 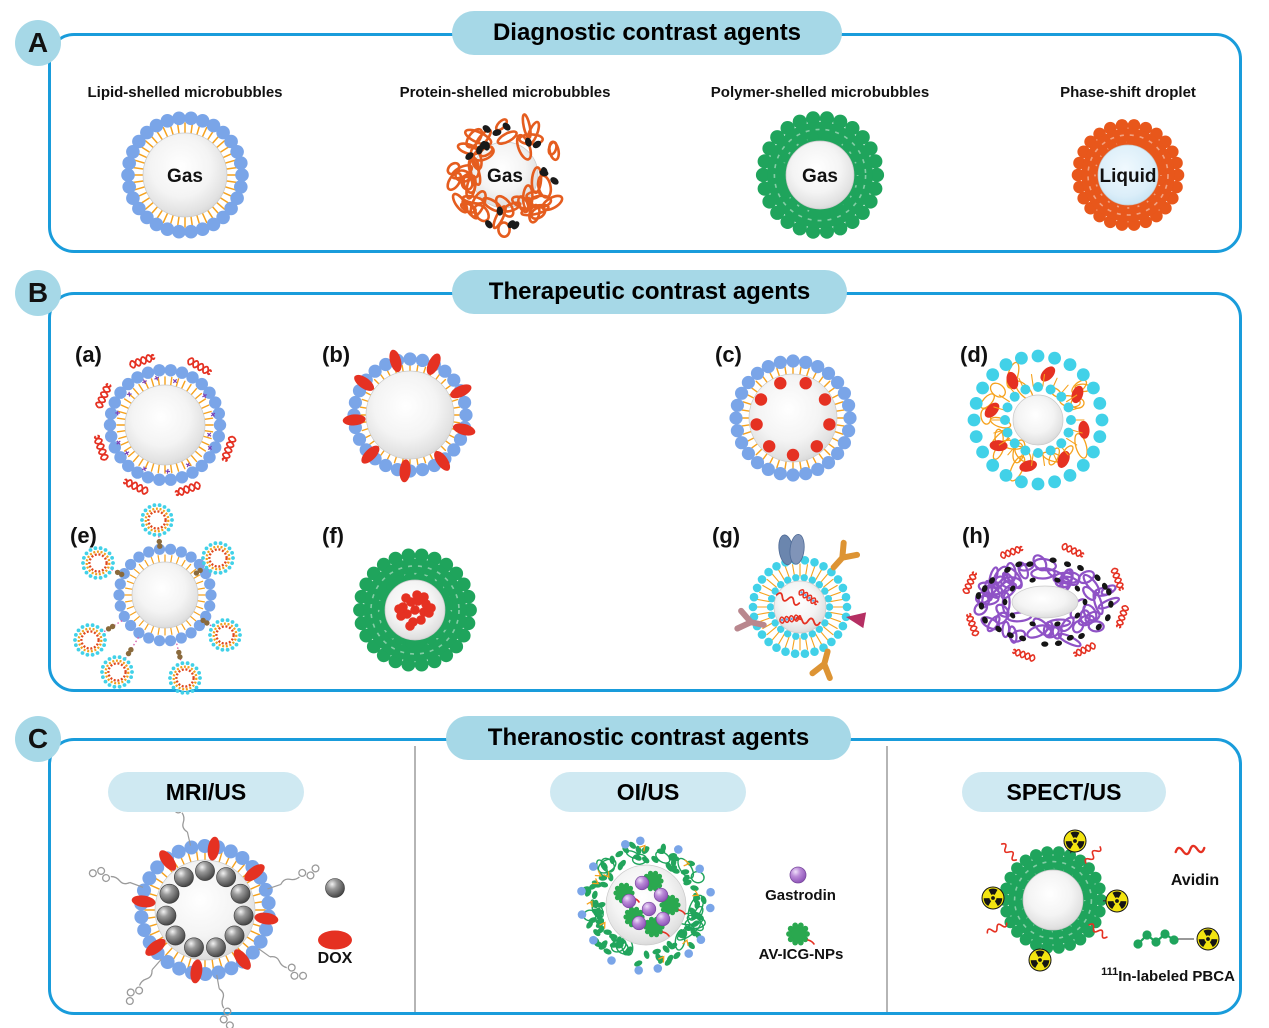 What do you see at coordinates (648, 792) in the screenshot?
I see `oi-us-title: OI/US` at bounding box center [648, 792].